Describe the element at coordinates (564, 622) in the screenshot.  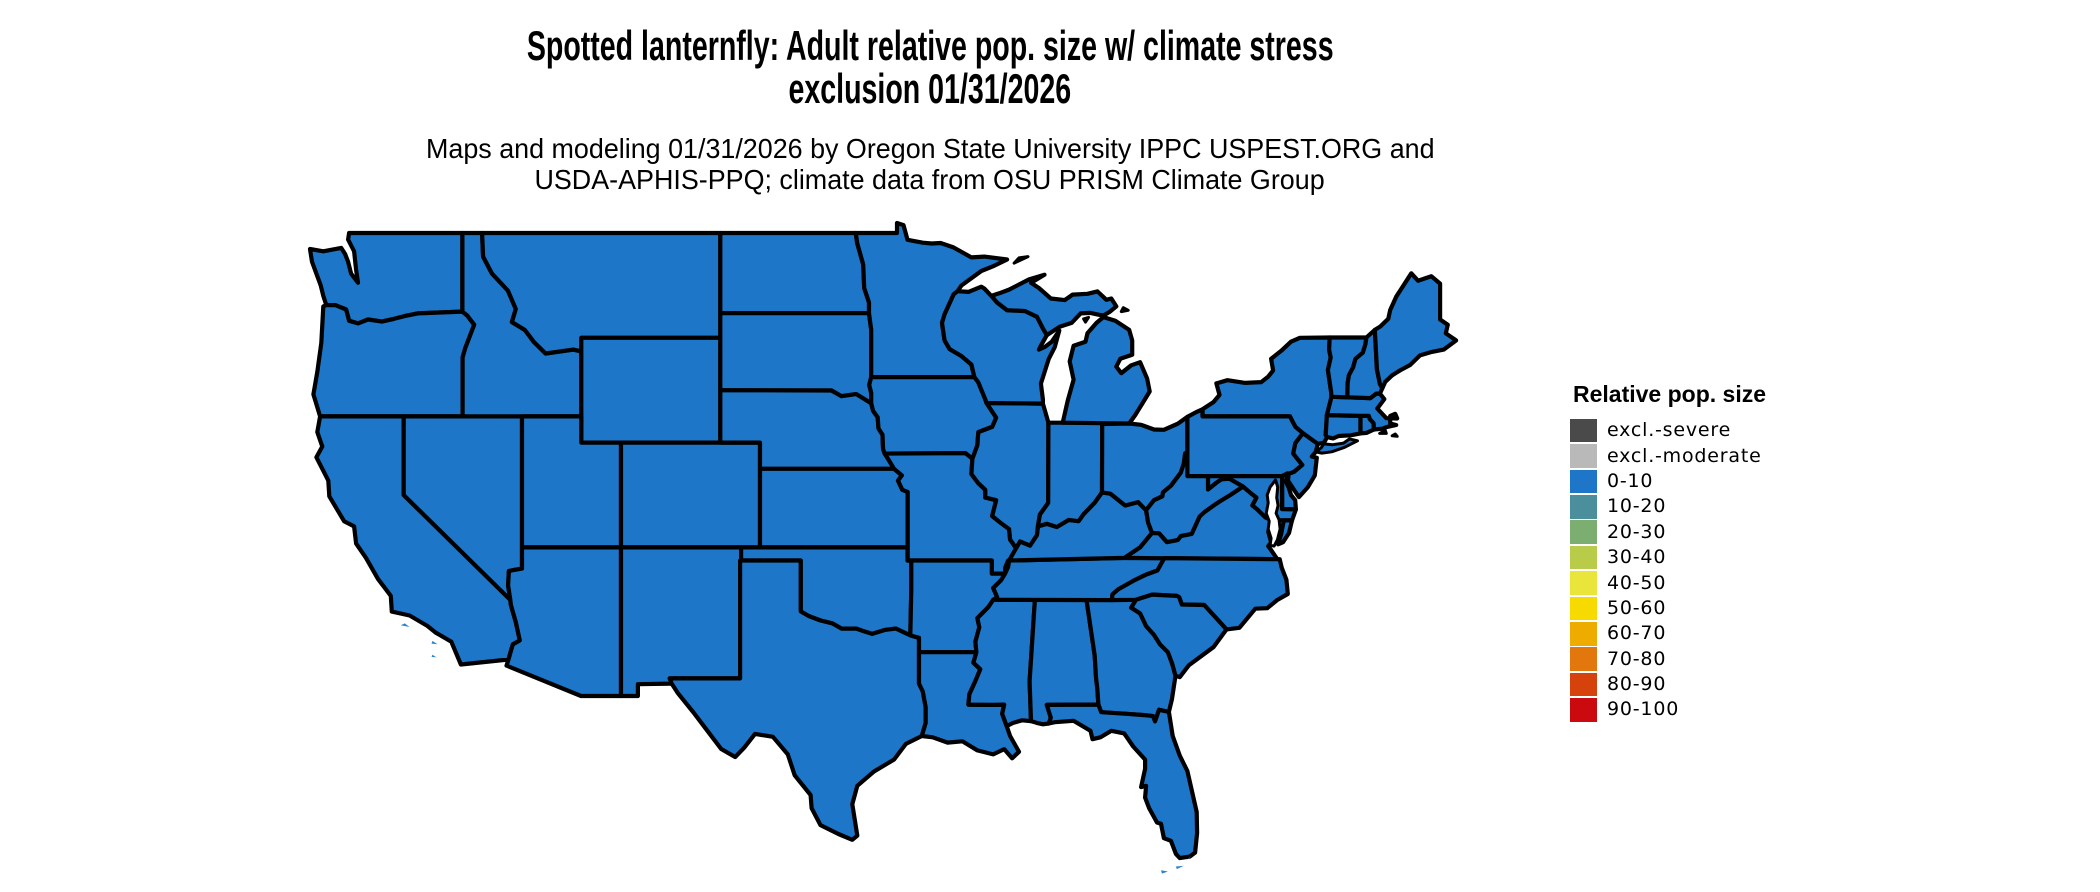
I see `state-az` at that location.